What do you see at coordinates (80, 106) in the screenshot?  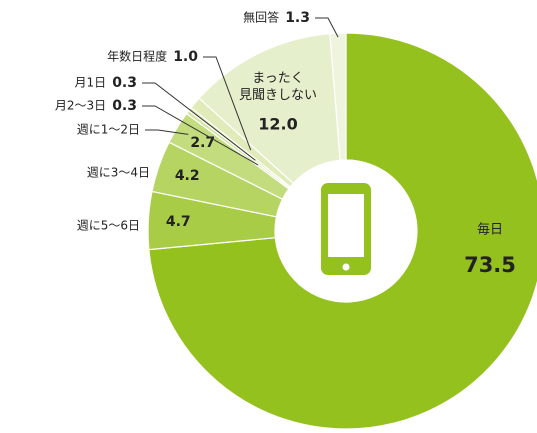 I see `slice-label: 月2〜3日` at bounding box center [80, 106].